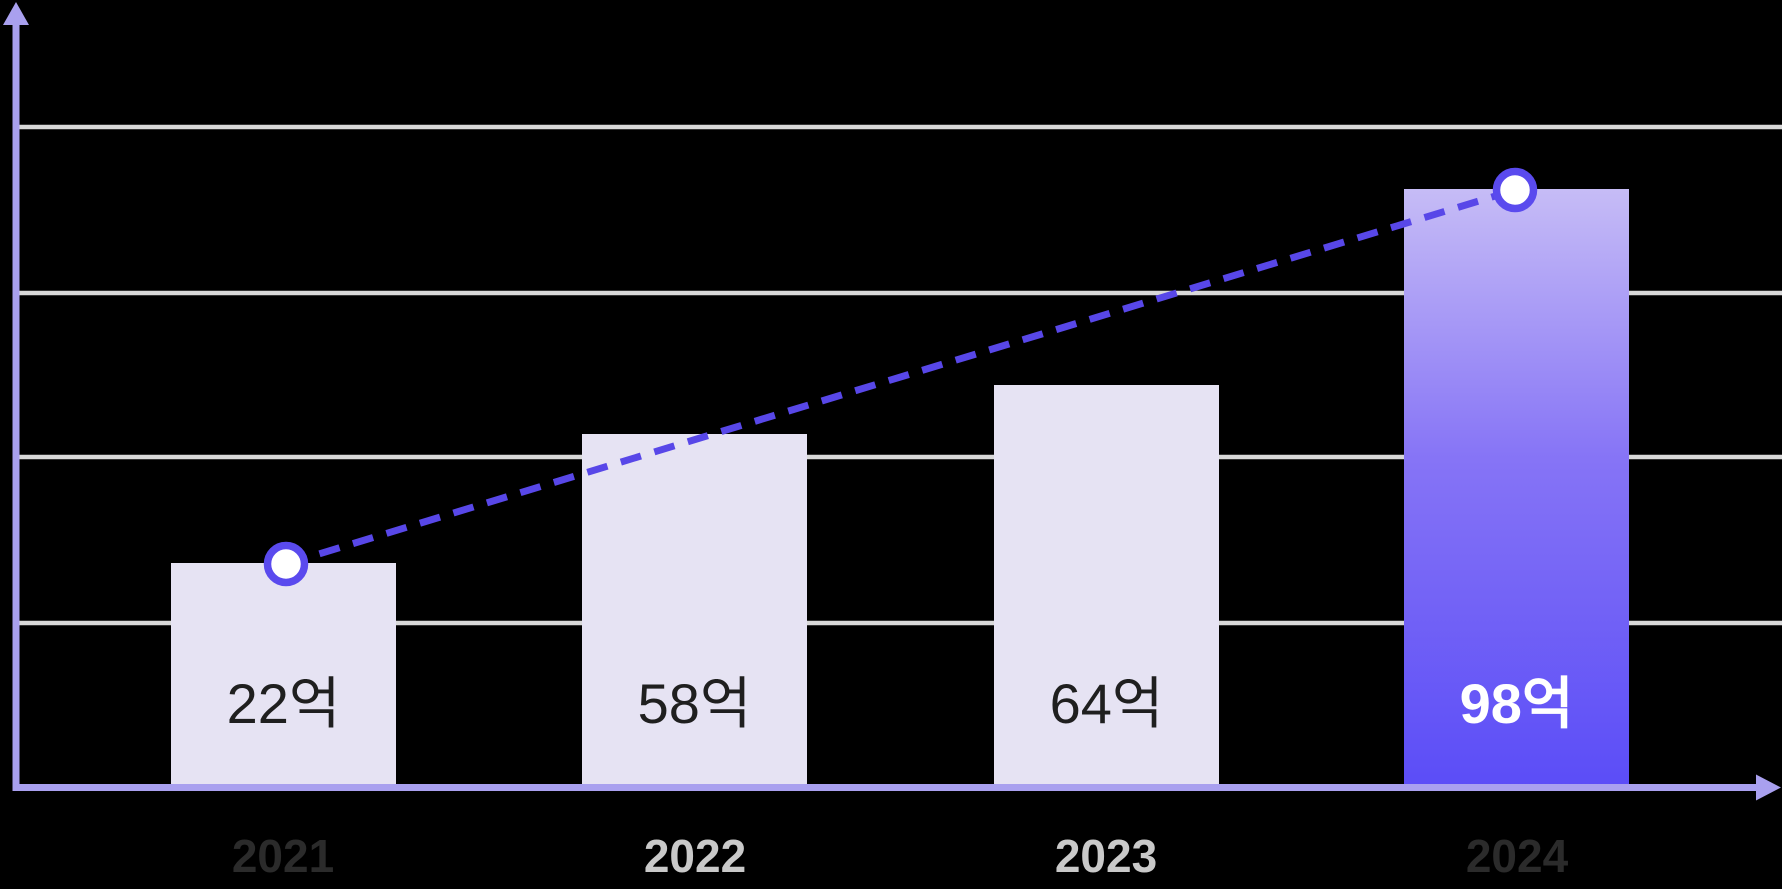  Describe the element at coordinates (1106, 586) in the screenshot. I see `bar-2023: 64억` at that location.